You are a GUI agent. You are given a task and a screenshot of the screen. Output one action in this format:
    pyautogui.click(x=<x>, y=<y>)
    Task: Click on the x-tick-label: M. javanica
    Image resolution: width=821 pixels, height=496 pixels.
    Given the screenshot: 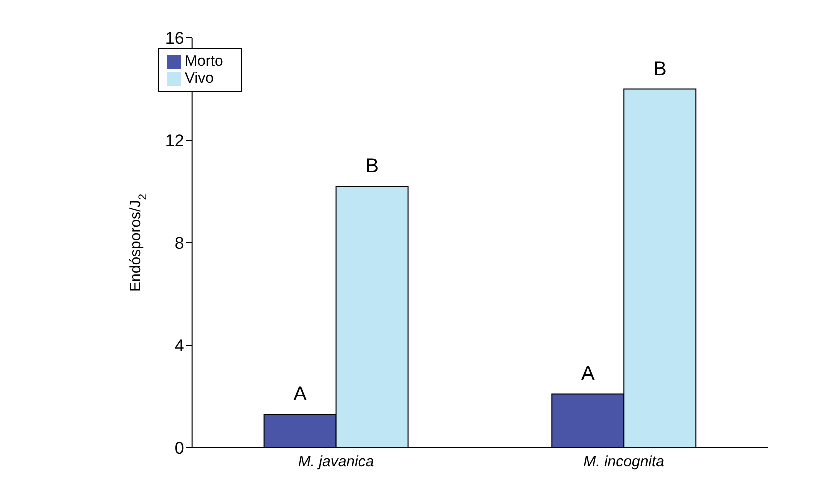 What is the action you would take?
    pyautogui.click(x=336, y=462)
    